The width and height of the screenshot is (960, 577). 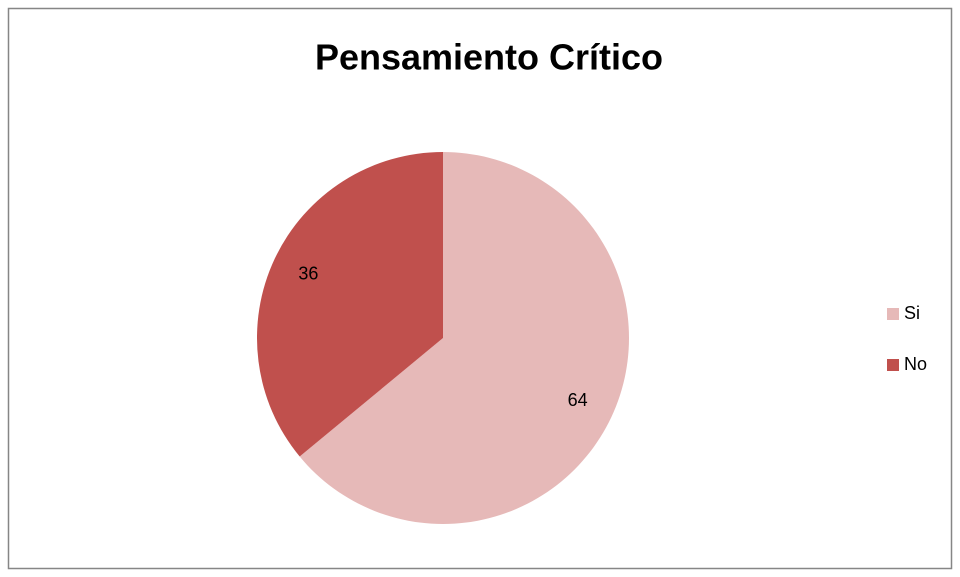 What do you see at coordinates (308, 273) in the screenshot?
I see `data-label: 36` at bounding box center [308, 273].